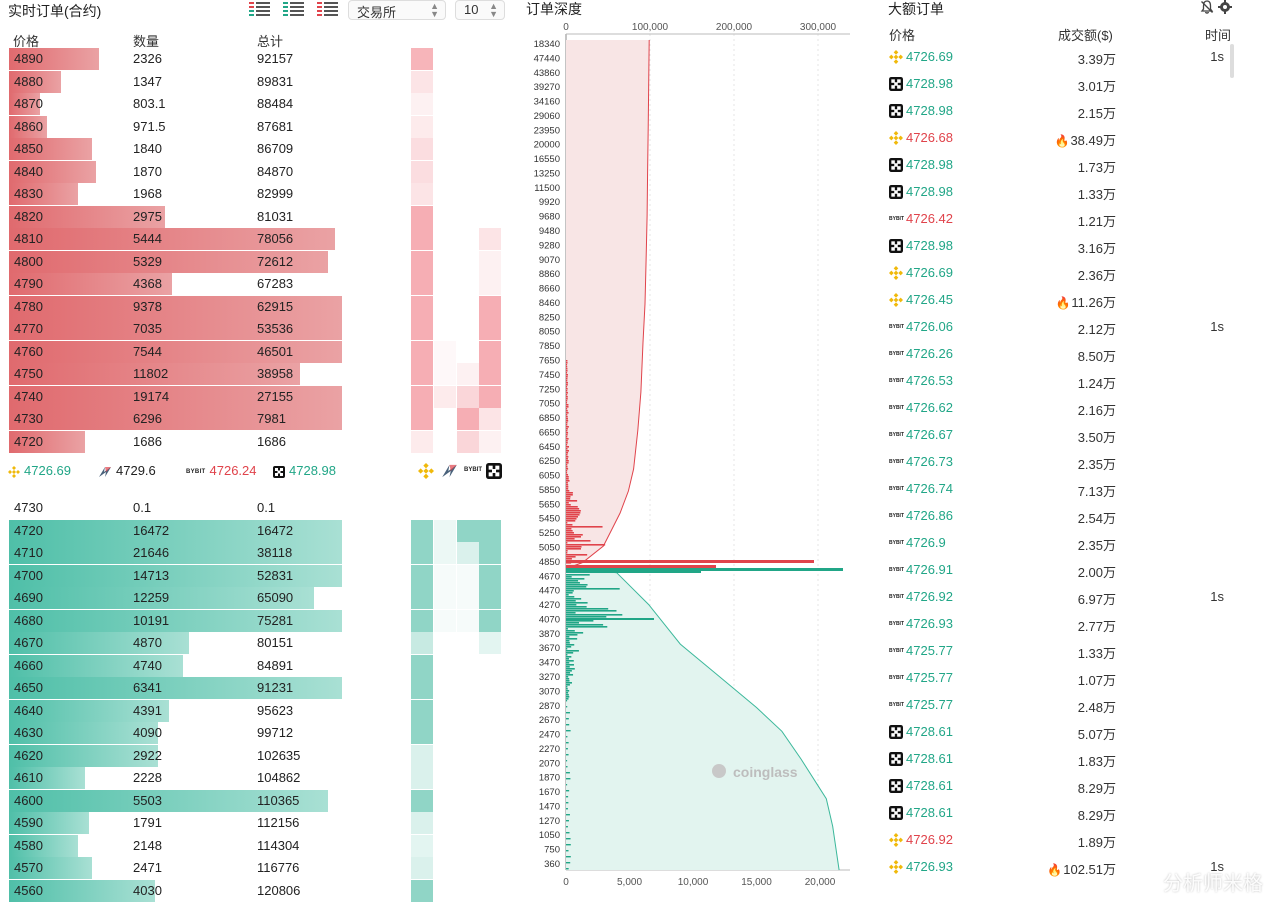  I want to click on view-asks-icon, so click(328, 9).